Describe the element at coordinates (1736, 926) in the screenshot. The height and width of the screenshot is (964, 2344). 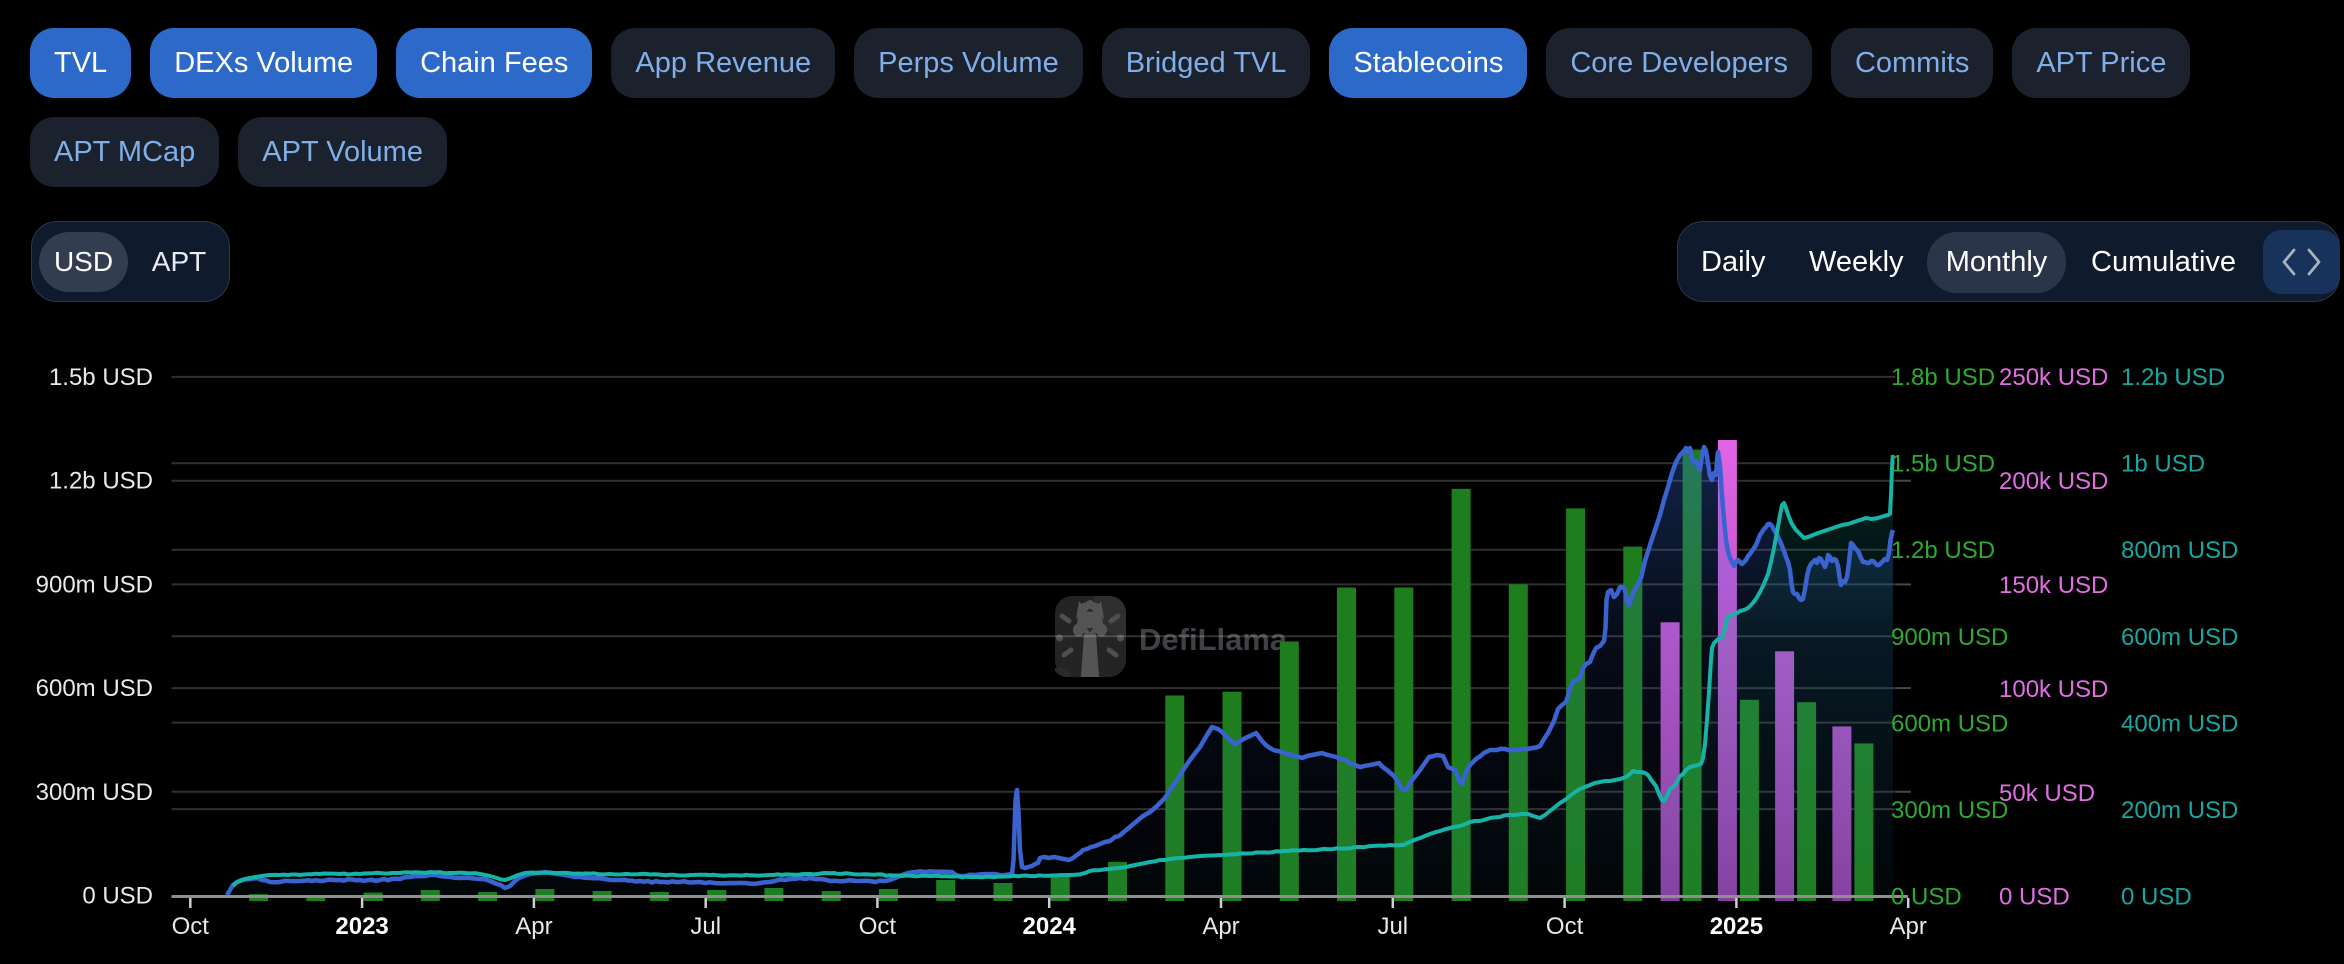
I see `svg-text: 2025` at that location.